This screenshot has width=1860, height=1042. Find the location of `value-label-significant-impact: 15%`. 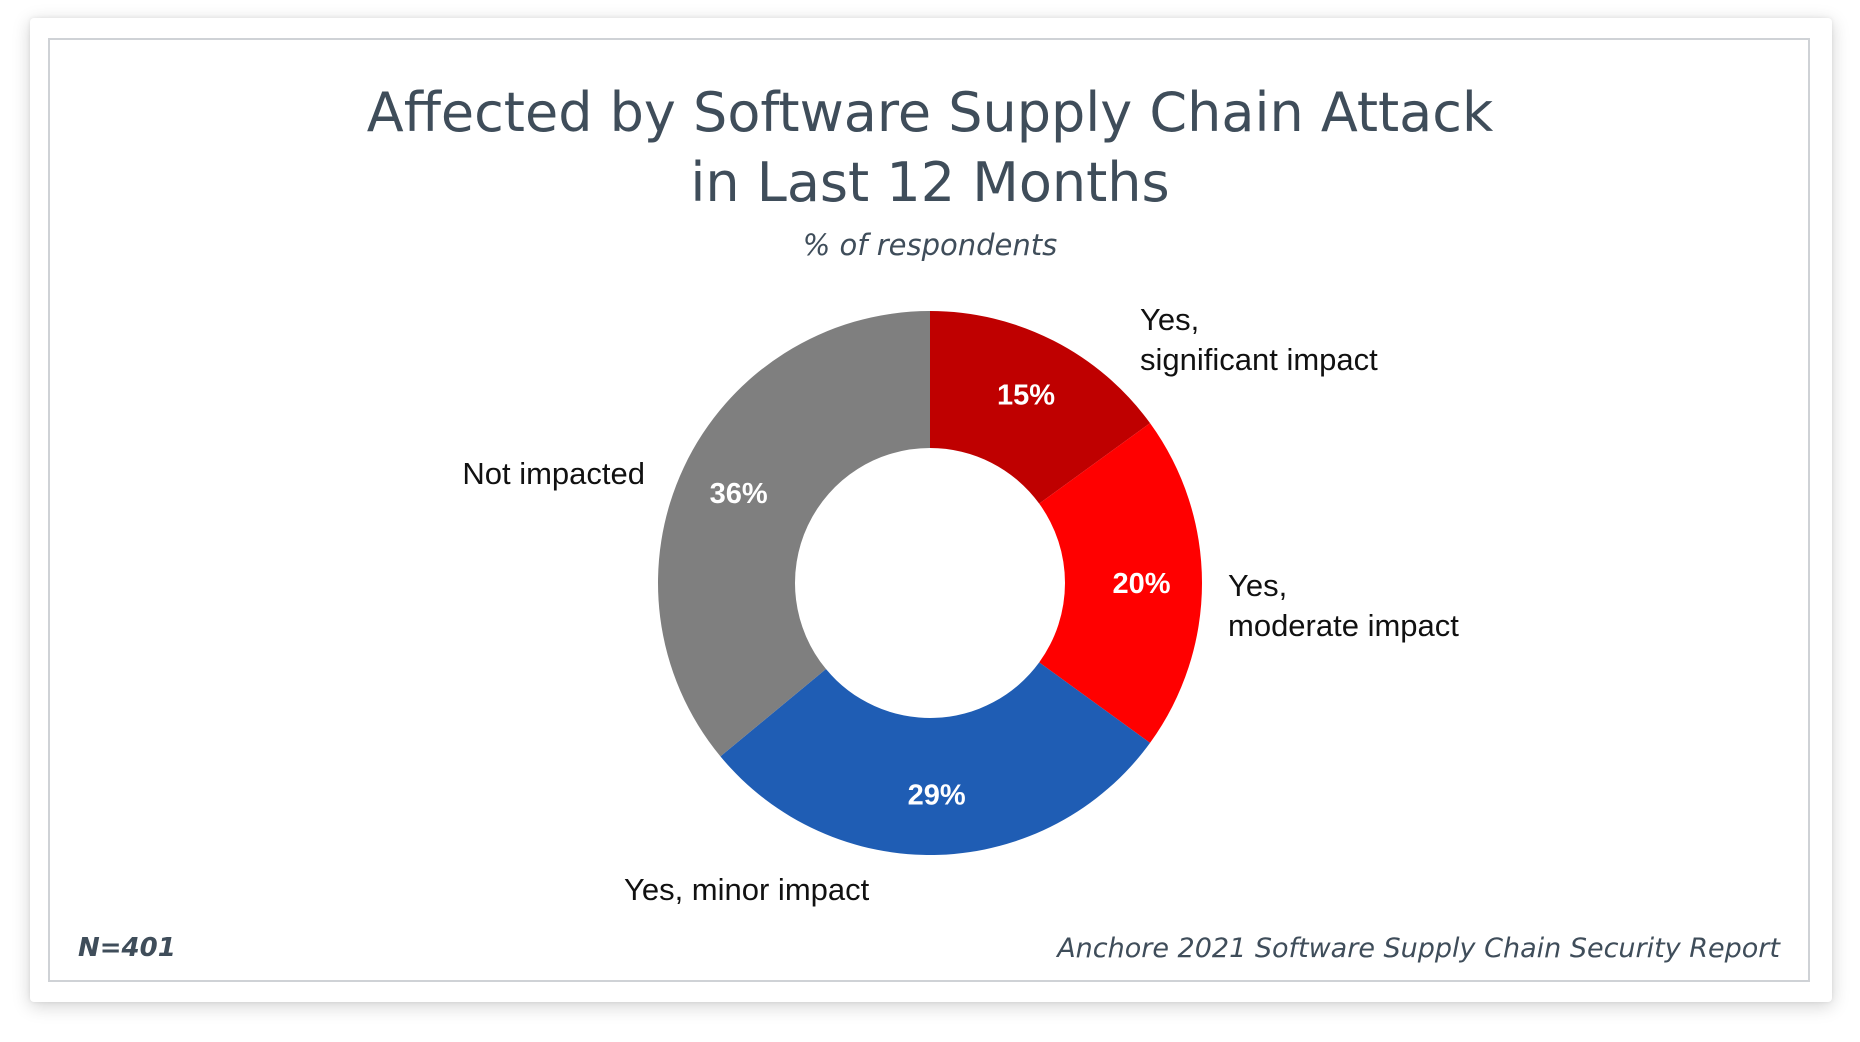

value-label-significant-impact: 15% is located at coordinates (1026, 396).